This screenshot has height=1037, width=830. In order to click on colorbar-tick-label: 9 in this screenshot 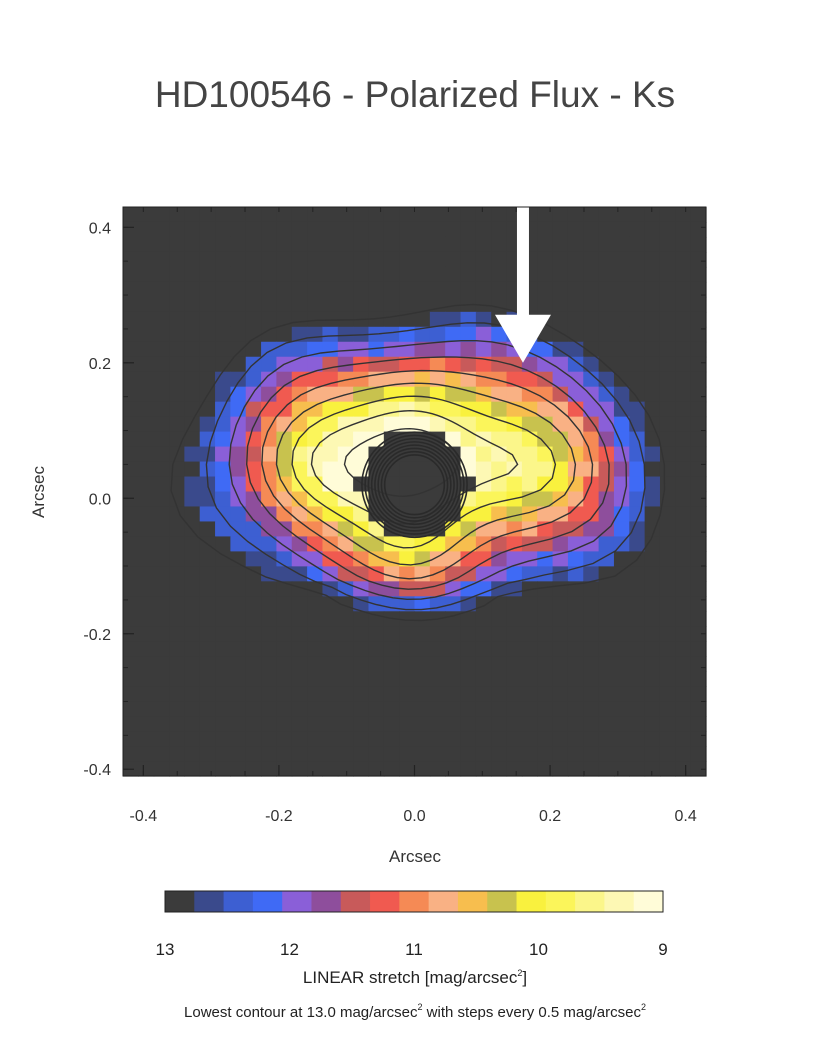, I will do `click(662, 949)`.